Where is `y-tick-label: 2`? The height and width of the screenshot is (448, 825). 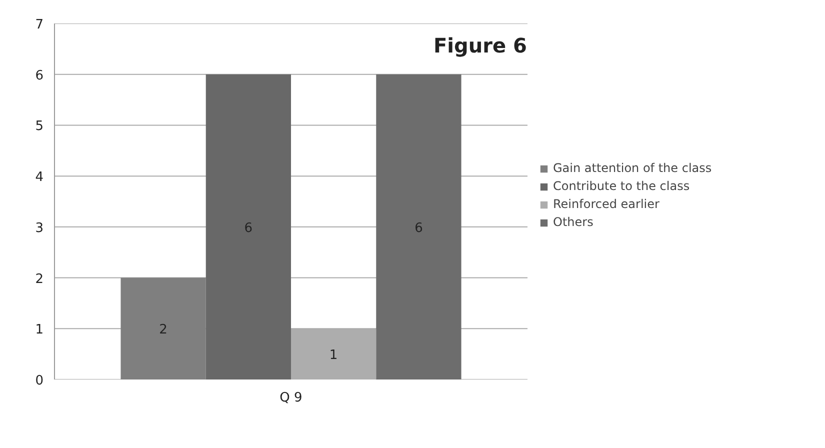 y-tick-label: 2 is located at coordinates (39, 279).